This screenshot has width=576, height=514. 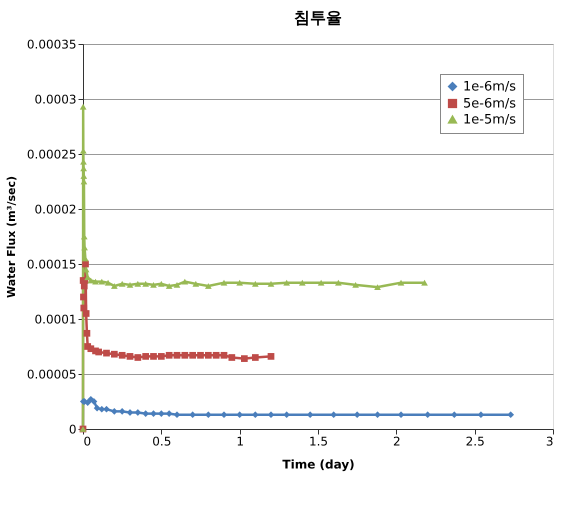 I want to click on y-axis-title: Water Flux (m³/sec), so click(x=11, y=237).